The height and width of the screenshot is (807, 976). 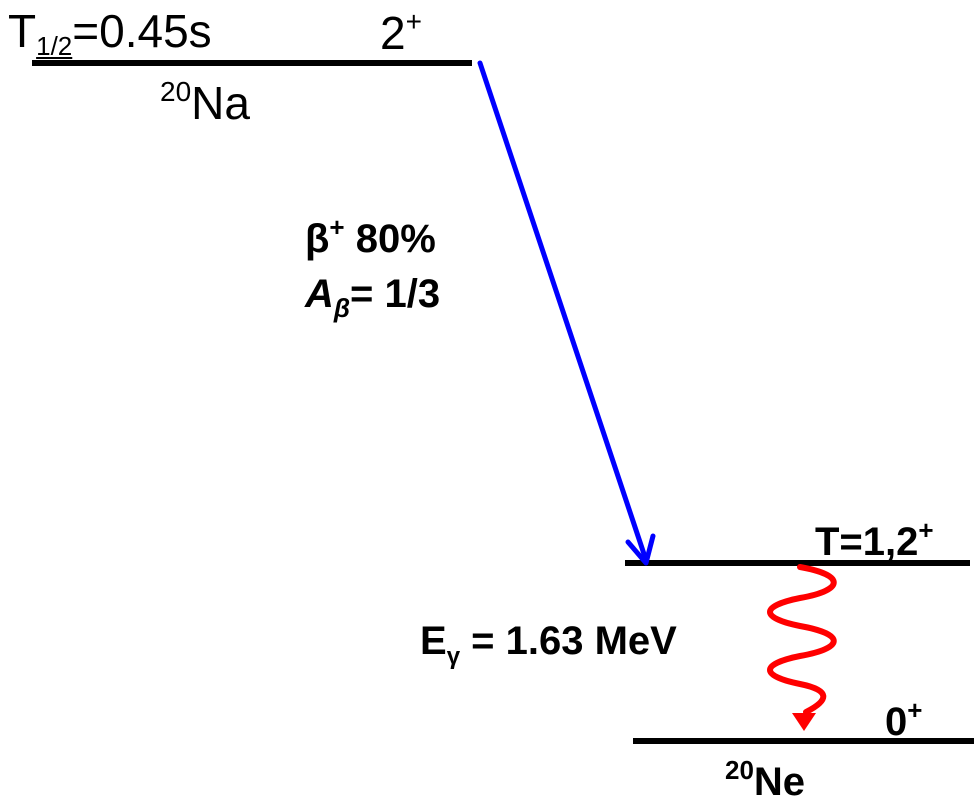 What do you see at coordinates (765, 779) in the screenshot?
I see `daughter-nucleus-label: 20Ne` at bounding box center [765, 779].